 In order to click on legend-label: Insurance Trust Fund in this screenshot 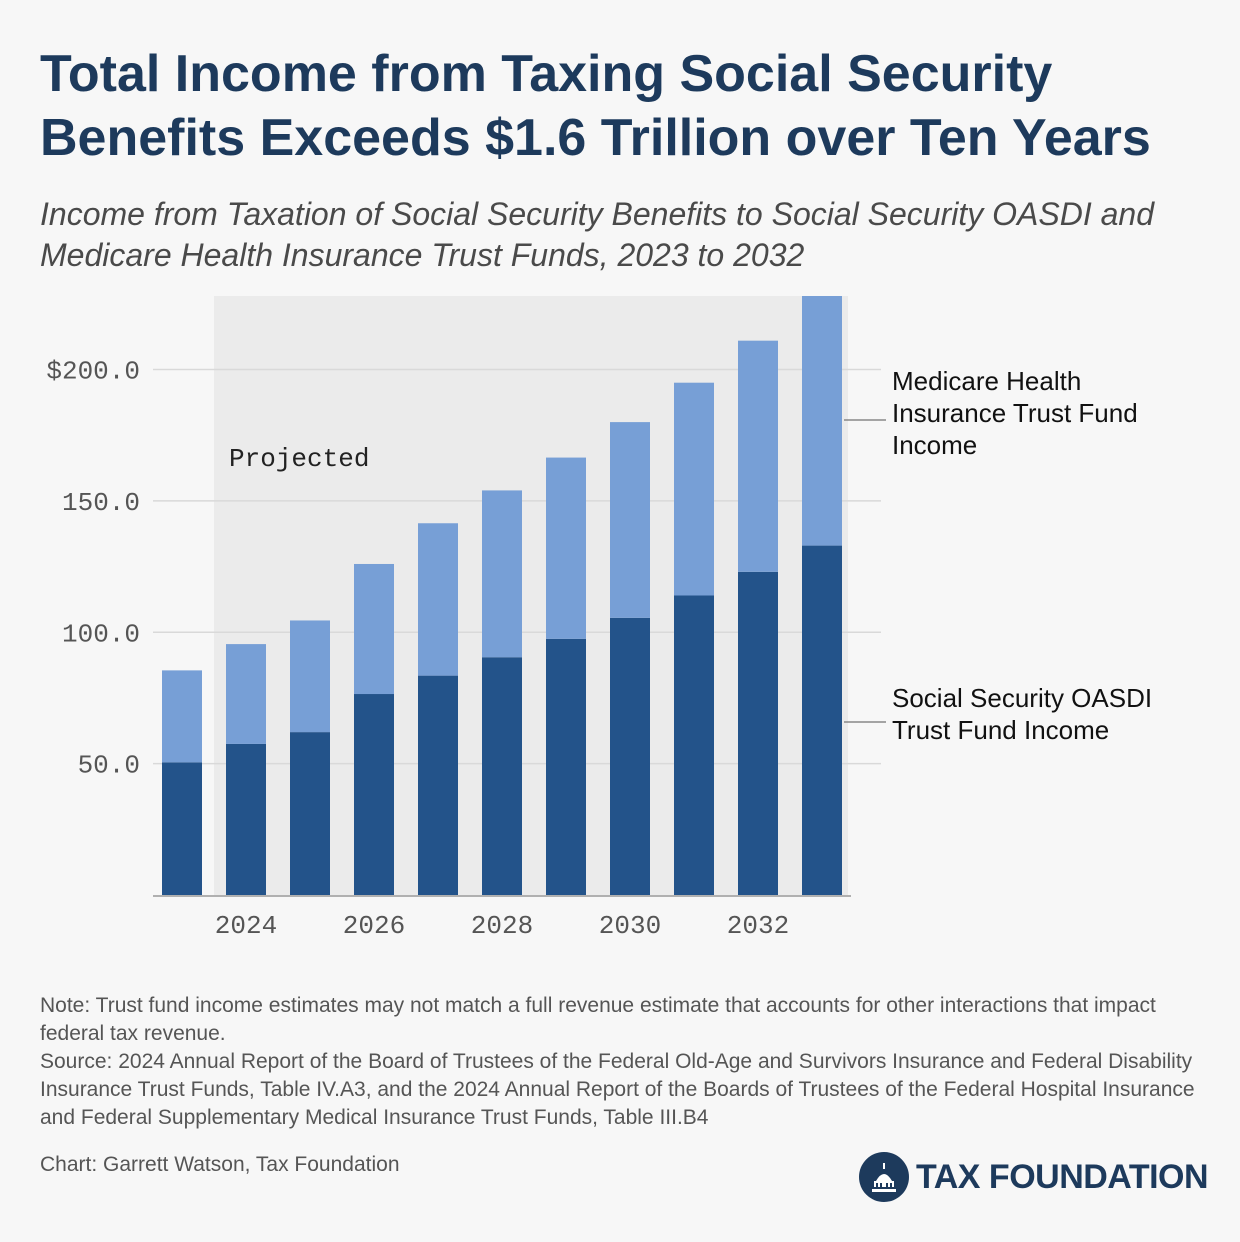, I will do `click(1015, 413)`.